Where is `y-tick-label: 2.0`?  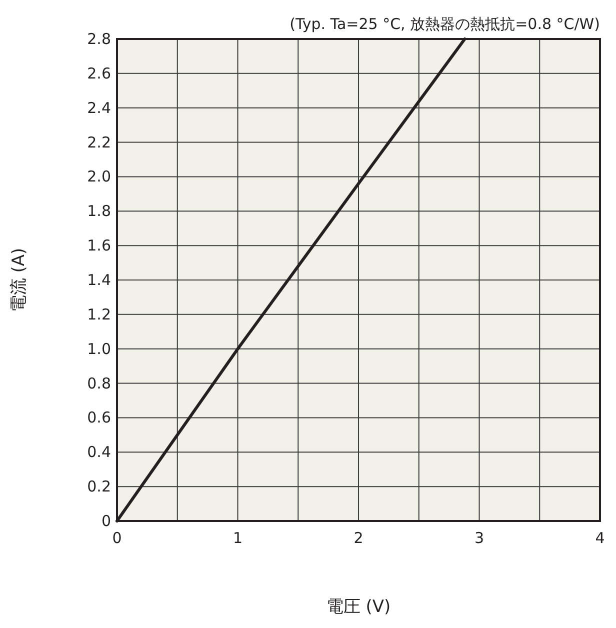
y-tick-label: 2.0 is located at coordinates (99, 177).